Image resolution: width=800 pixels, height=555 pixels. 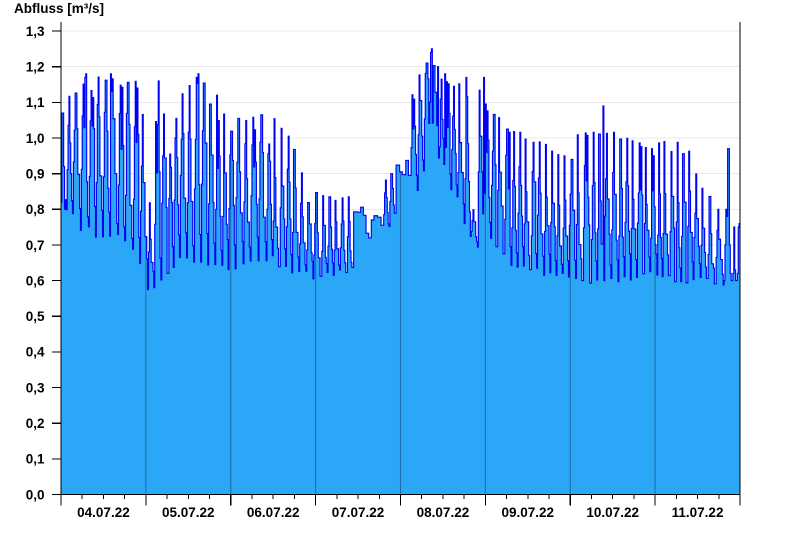 What do you see at coordinates (528, 512) in the screenshot?
I see `svg-text: 09.07.22` at bounding box center [528, 512].